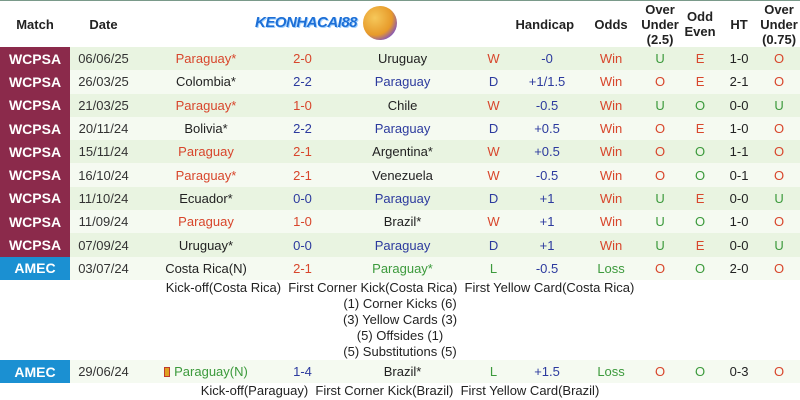 This screenshot has width=800, height=400. What do you see at coordinates (547, 268) in the screenshot?
I see `handicap: -0.5` at bounding box center [547, 268].